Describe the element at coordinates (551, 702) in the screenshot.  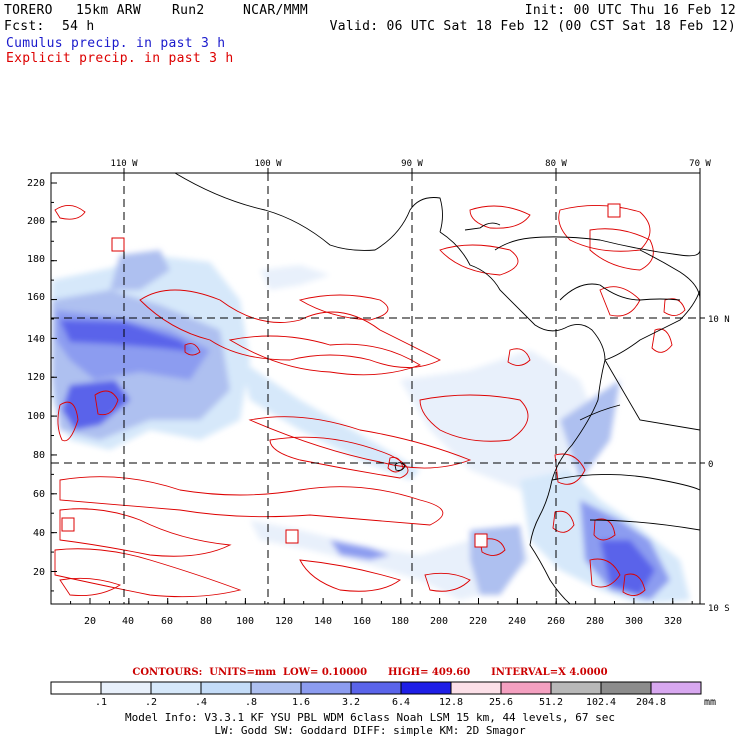
I see `colorbar-label: 51.2` at that location.